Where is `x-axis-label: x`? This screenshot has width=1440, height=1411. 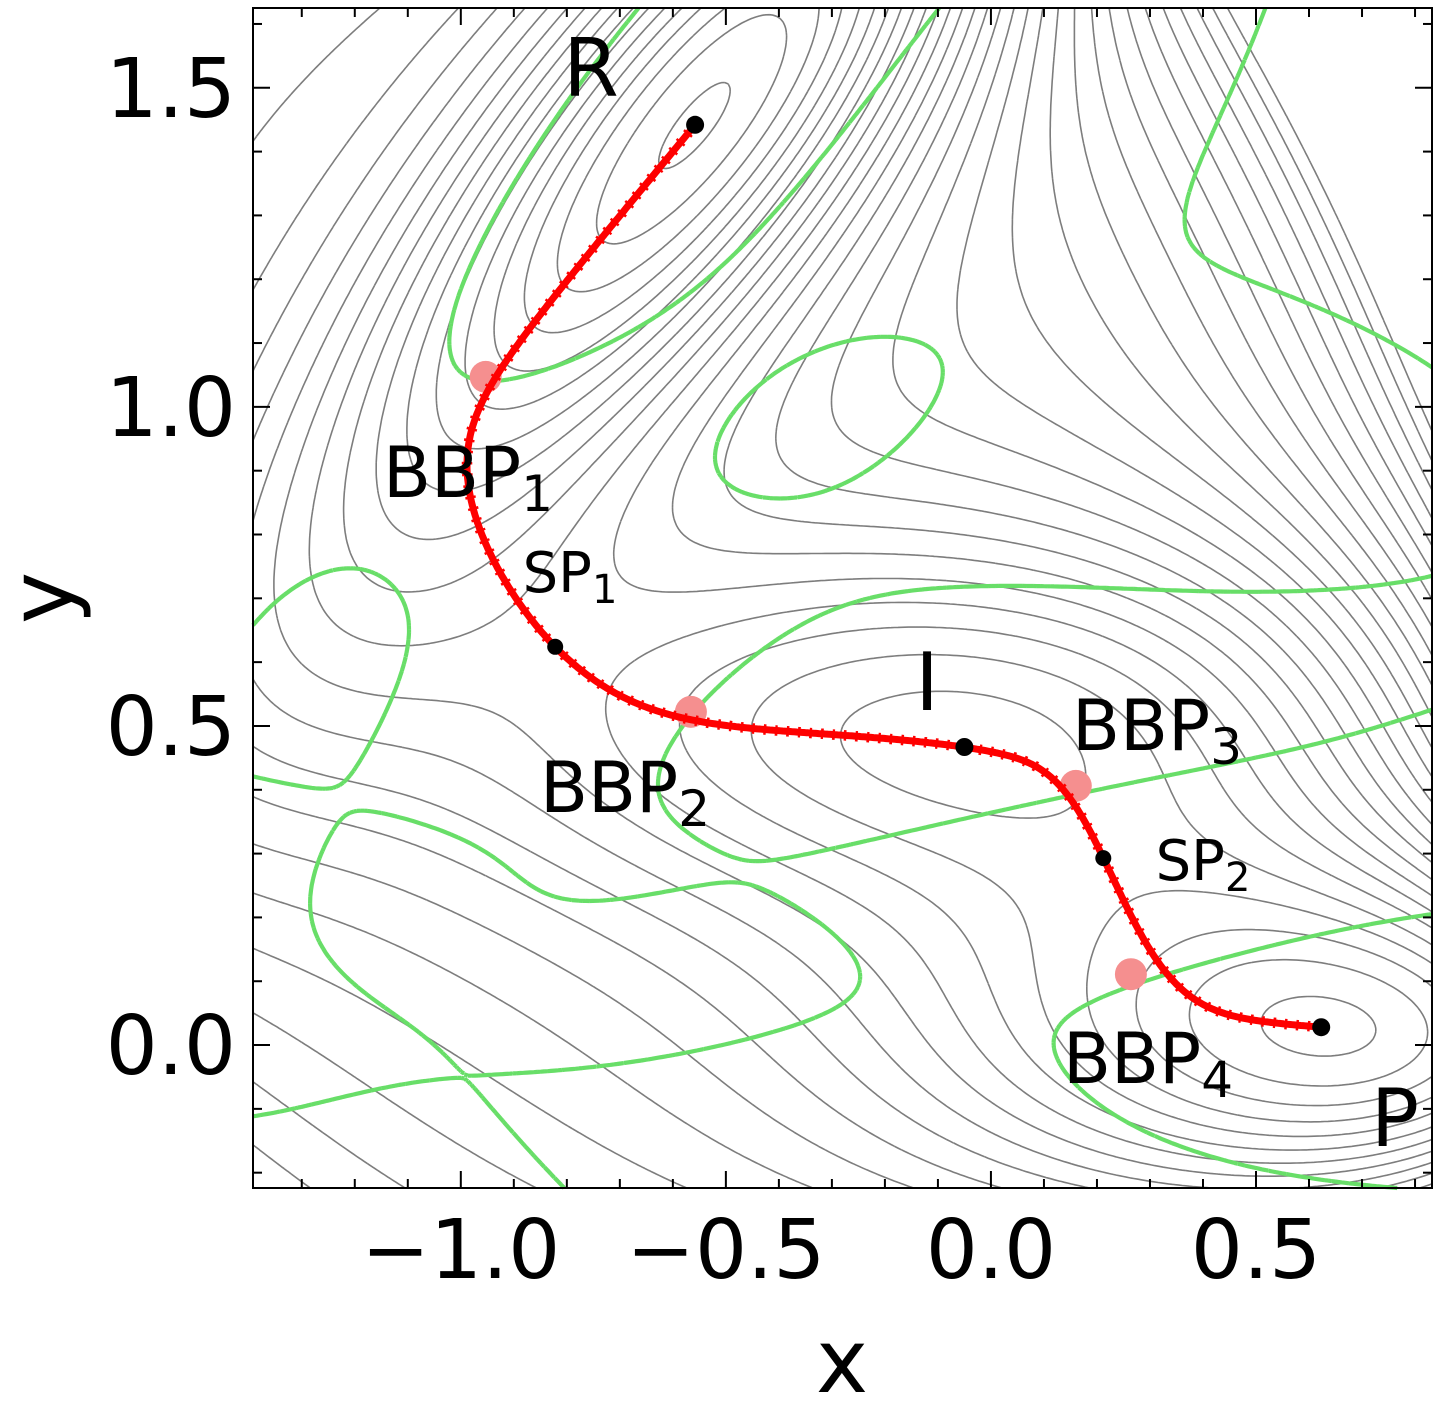
x-axis-label: x is located at coordinates (842, 1360).